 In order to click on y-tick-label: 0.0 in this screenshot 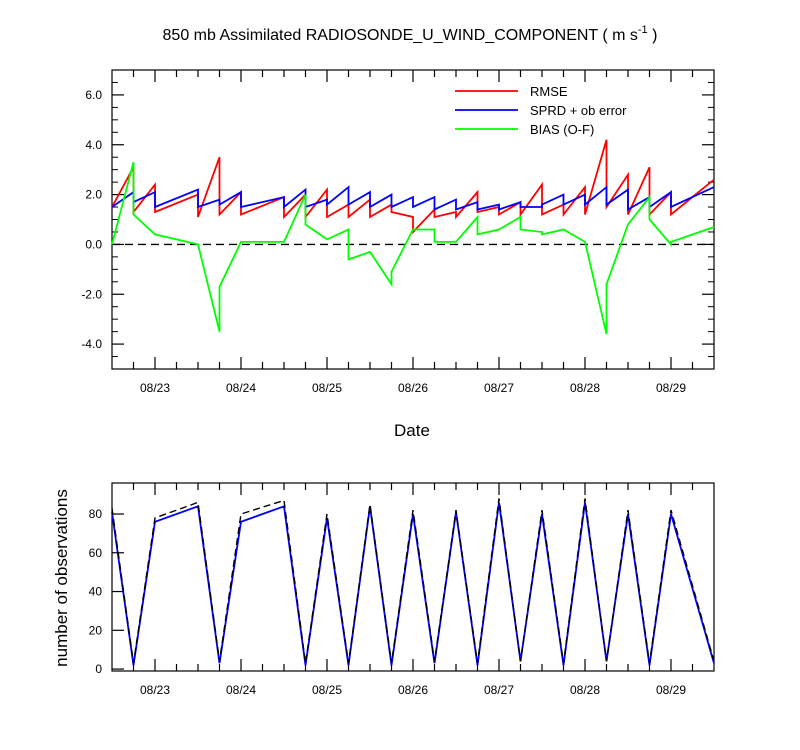, I will do `click(93, 244)`.